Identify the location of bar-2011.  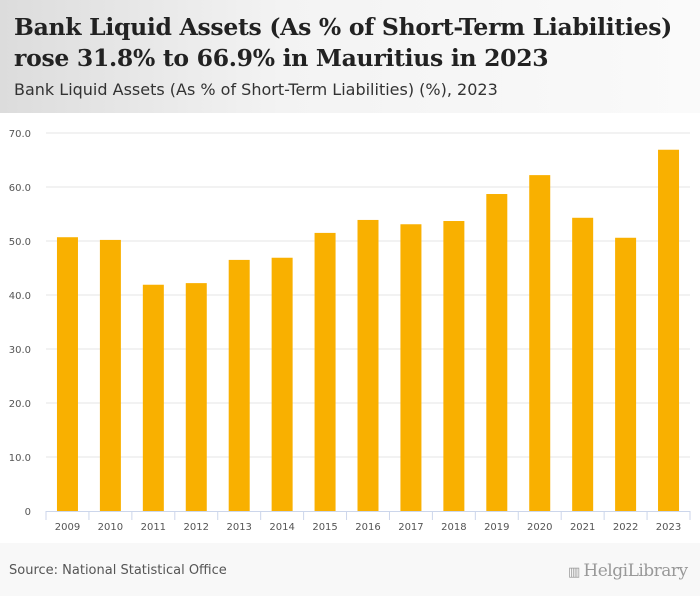
(153, 397).